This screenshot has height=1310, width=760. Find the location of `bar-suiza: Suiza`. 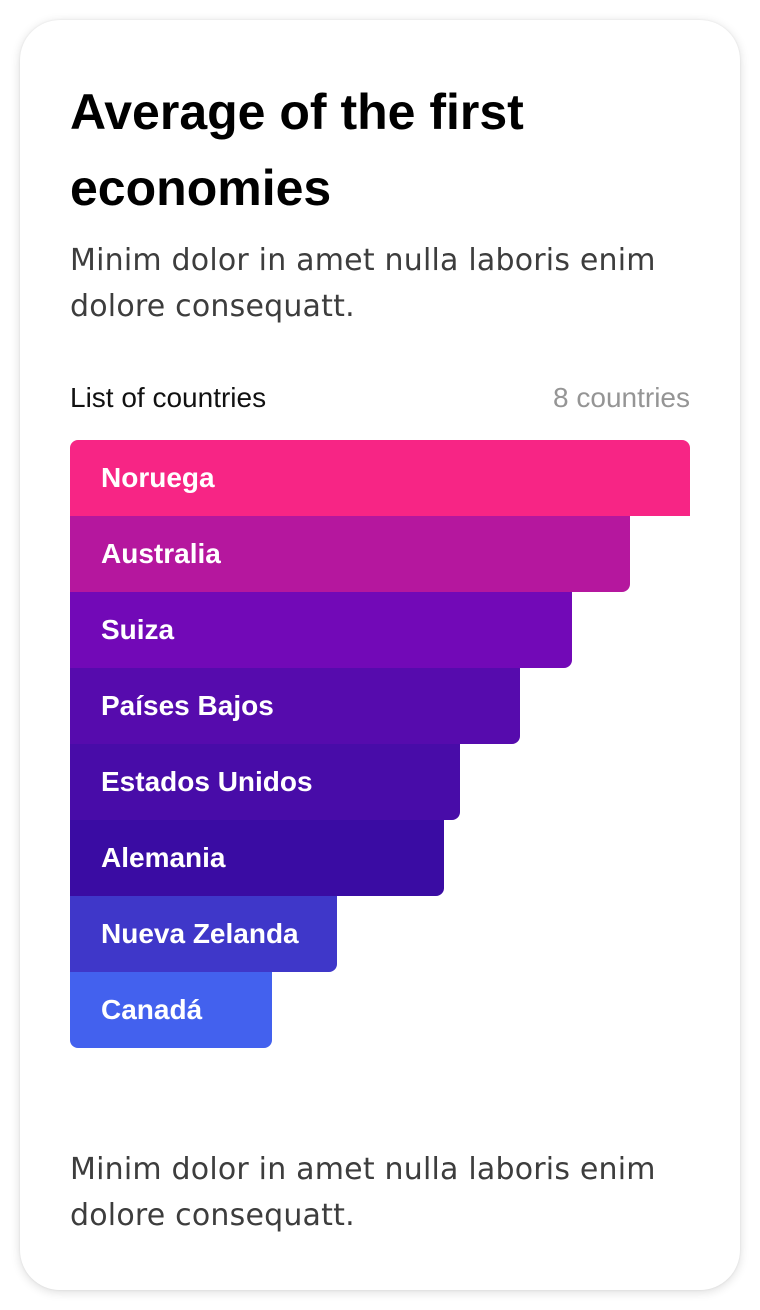

bar-suiza: Suiza is located at coordinates (321, 630).